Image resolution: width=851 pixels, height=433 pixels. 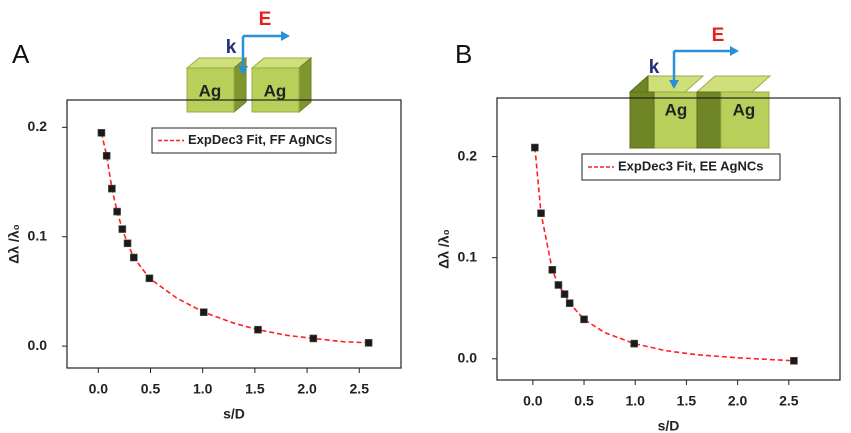 I want to click on panel-label: B, so click(x=463, y=54).